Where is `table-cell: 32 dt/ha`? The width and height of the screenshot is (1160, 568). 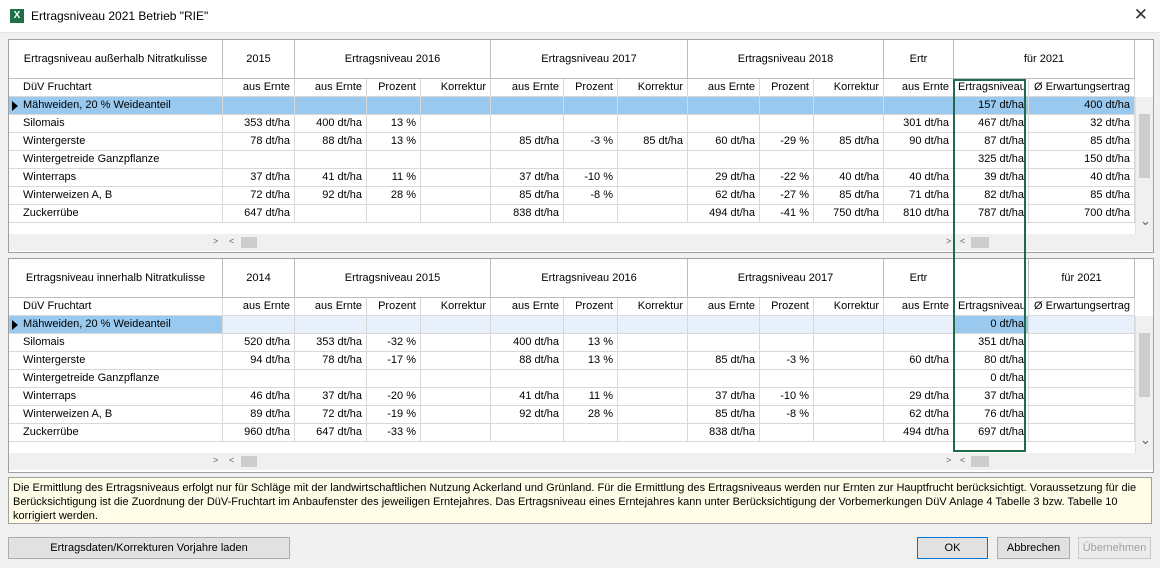
table-cell: 32 dt/ha is located at coordinates (1082, 124).